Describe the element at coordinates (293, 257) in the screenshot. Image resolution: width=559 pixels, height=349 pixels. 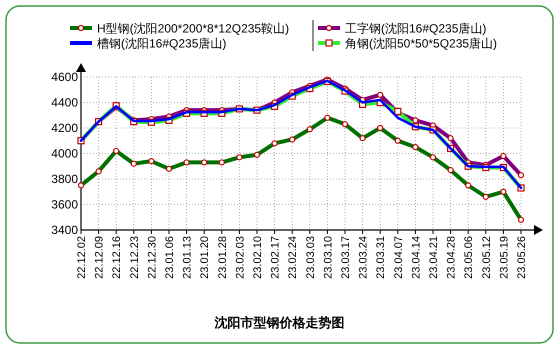
I see `x-tick-label: 23.02.24` at that location.